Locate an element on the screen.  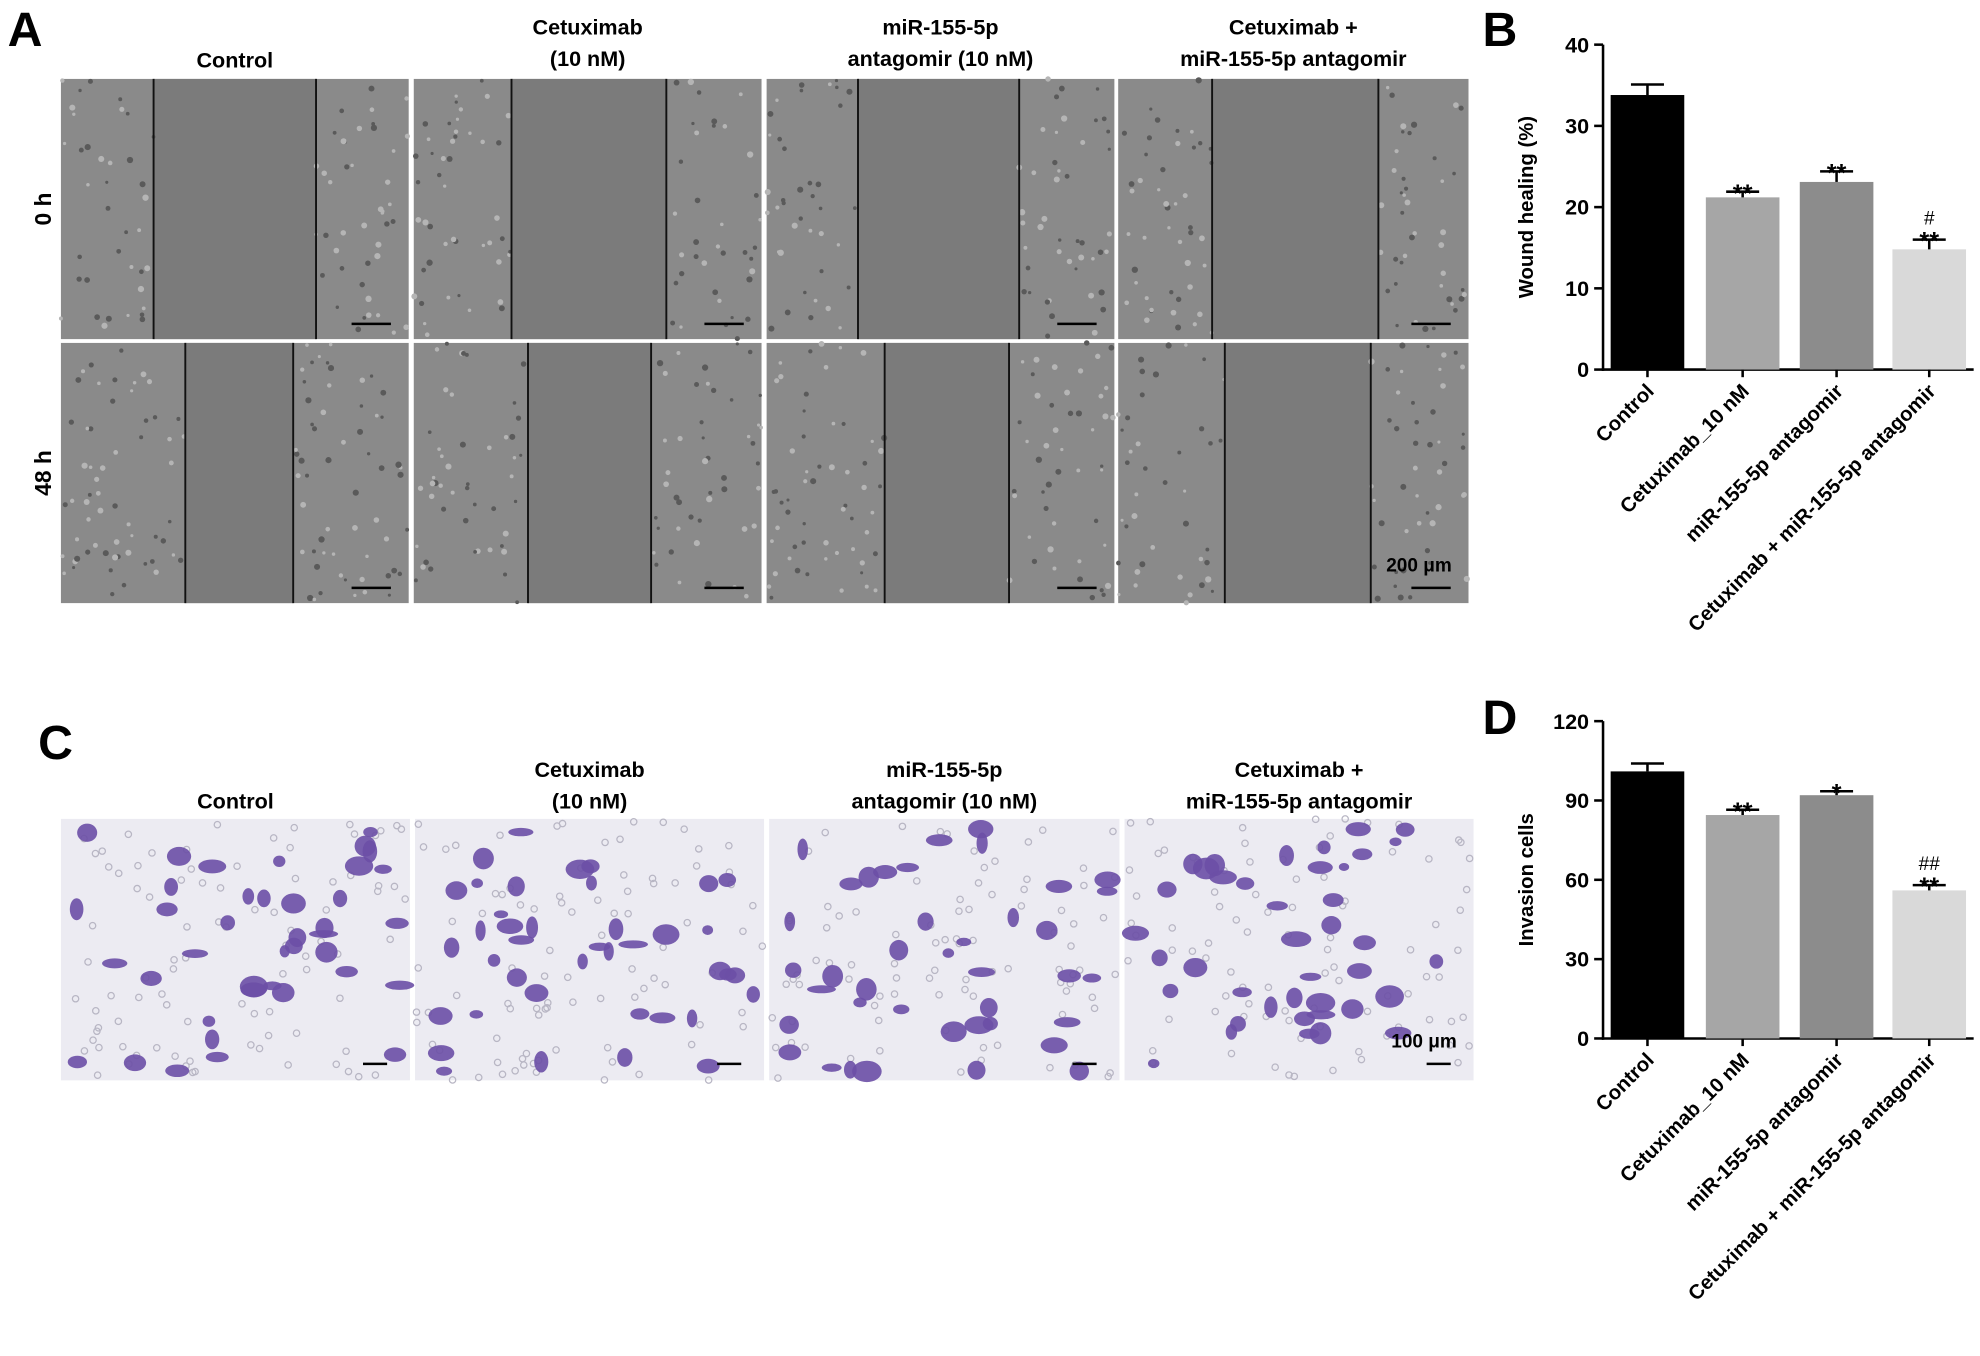
y-tick-label: 10 is located at coordinates (1577, 288).